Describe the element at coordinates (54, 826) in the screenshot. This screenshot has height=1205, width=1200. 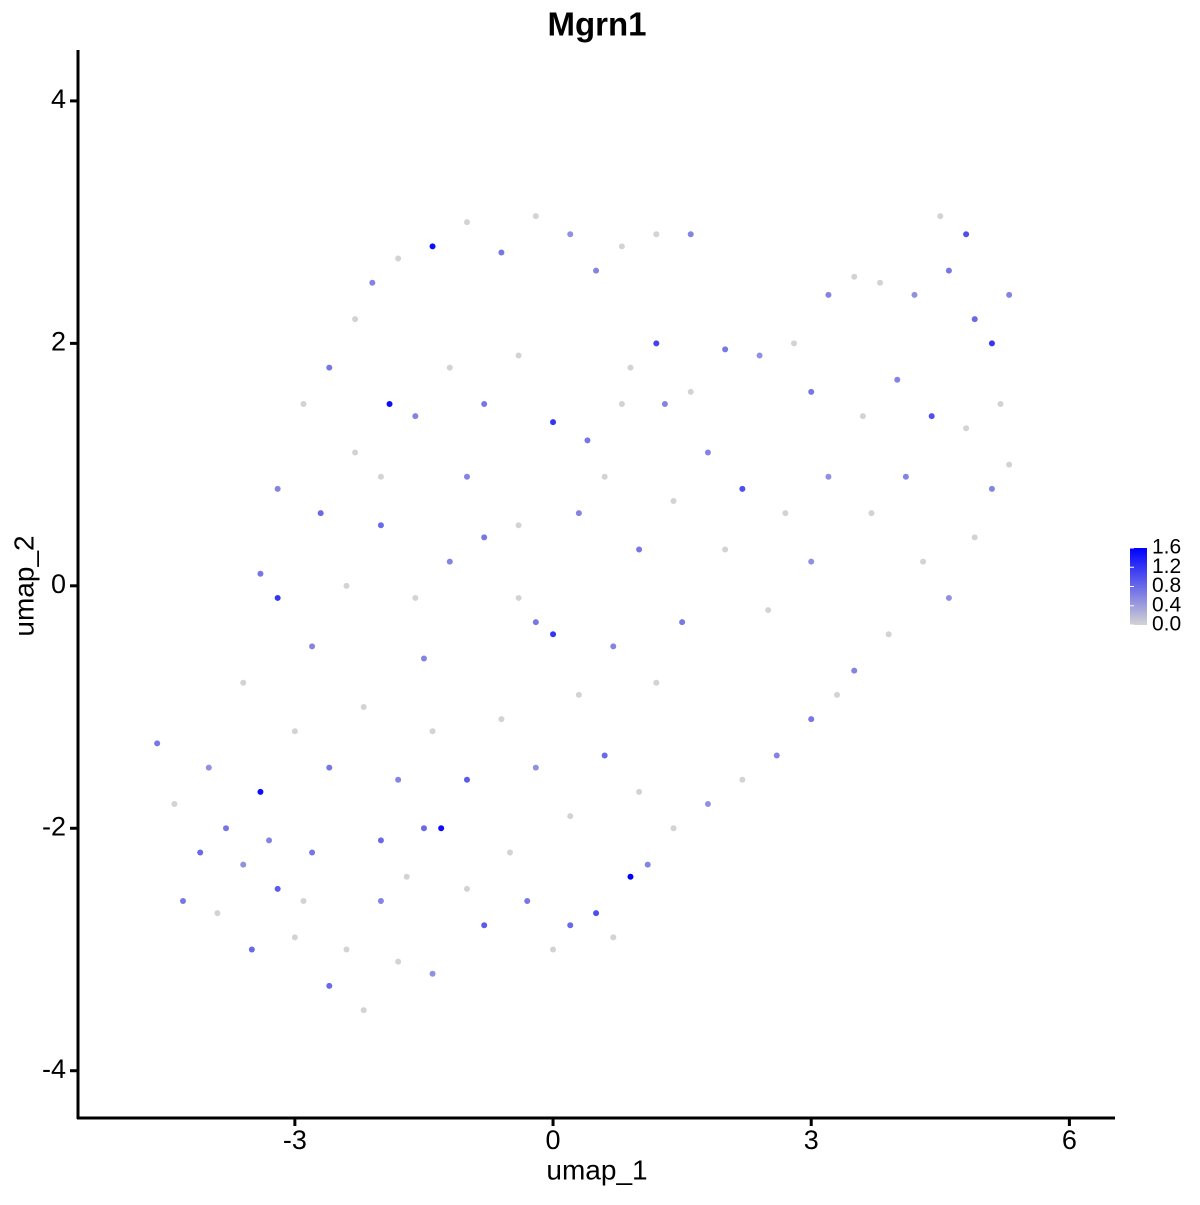
I see `y-tick-label: -2` at that location.